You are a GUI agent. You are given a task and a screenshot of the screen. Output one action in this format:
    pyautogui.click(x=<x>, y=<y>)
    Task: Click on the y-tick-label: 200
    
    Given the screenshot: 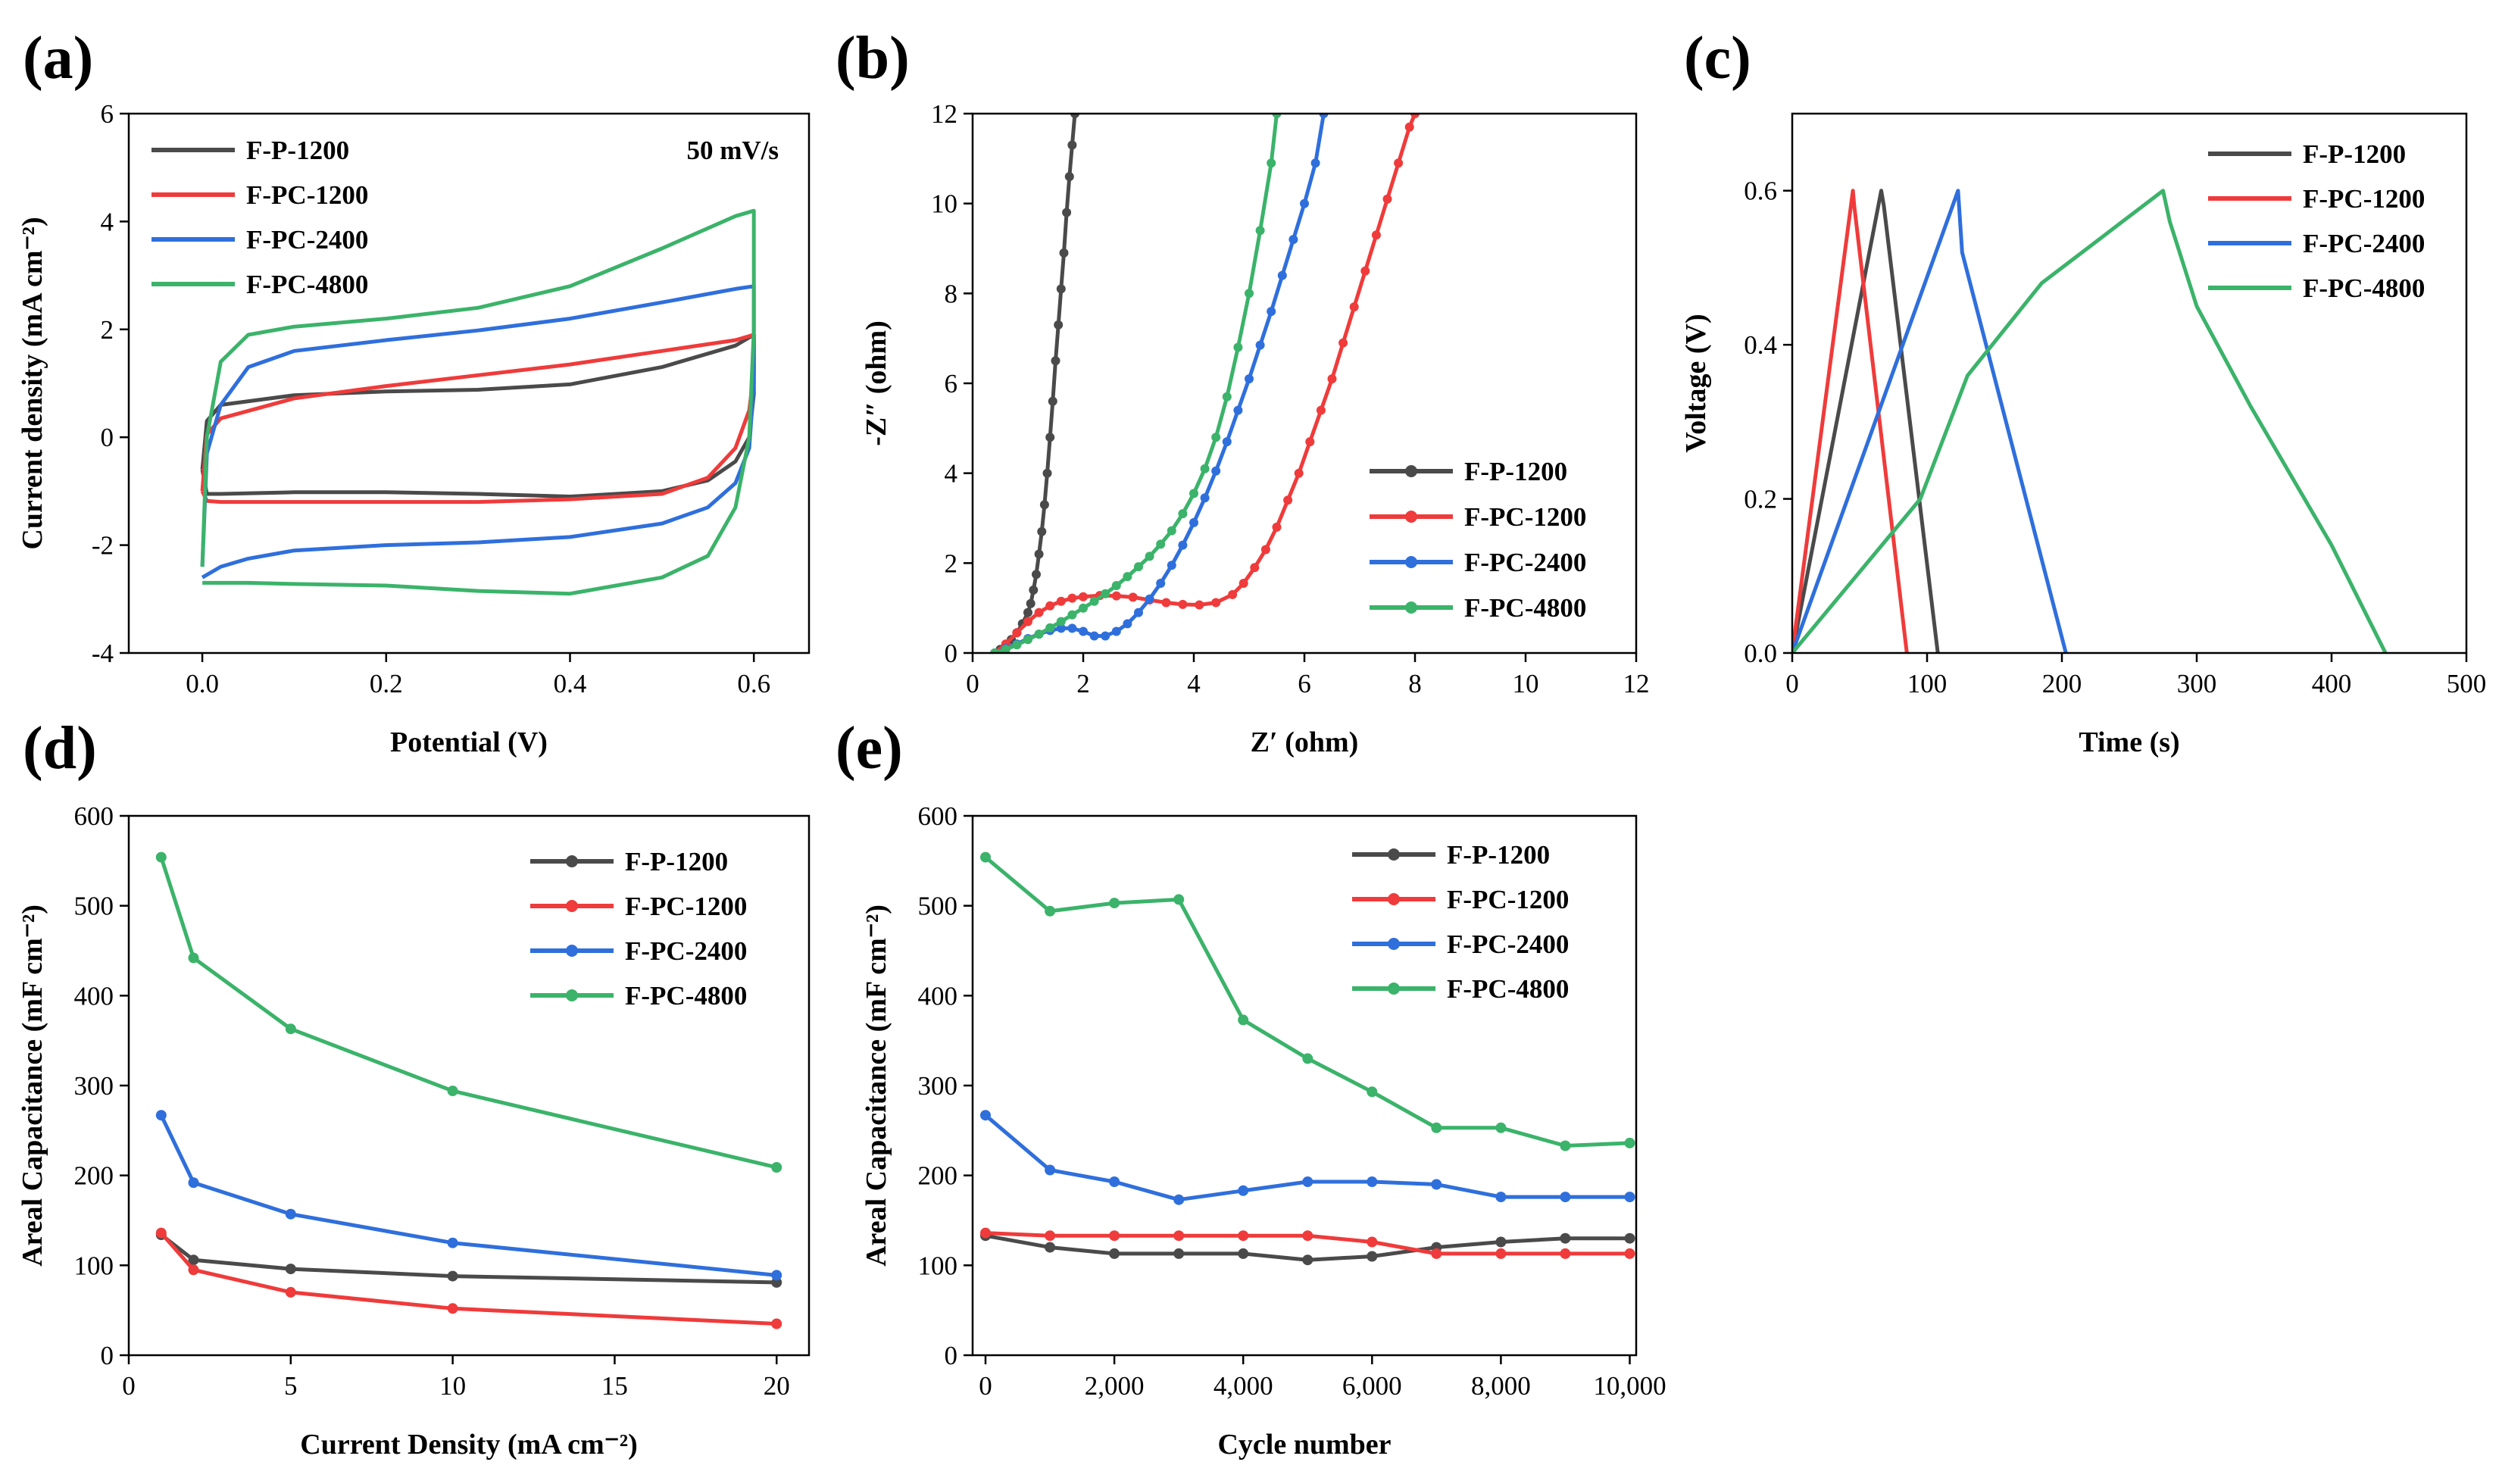 What is the action you would take?
    pyautogui.click(x=938, y=1176)
    